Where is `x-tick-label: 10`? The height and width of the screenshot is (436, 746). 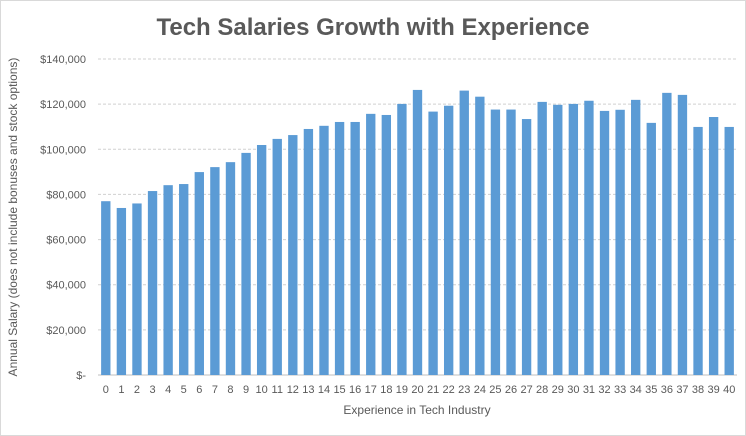
x-tick-label: 10 is located at coordinates (262, 390).